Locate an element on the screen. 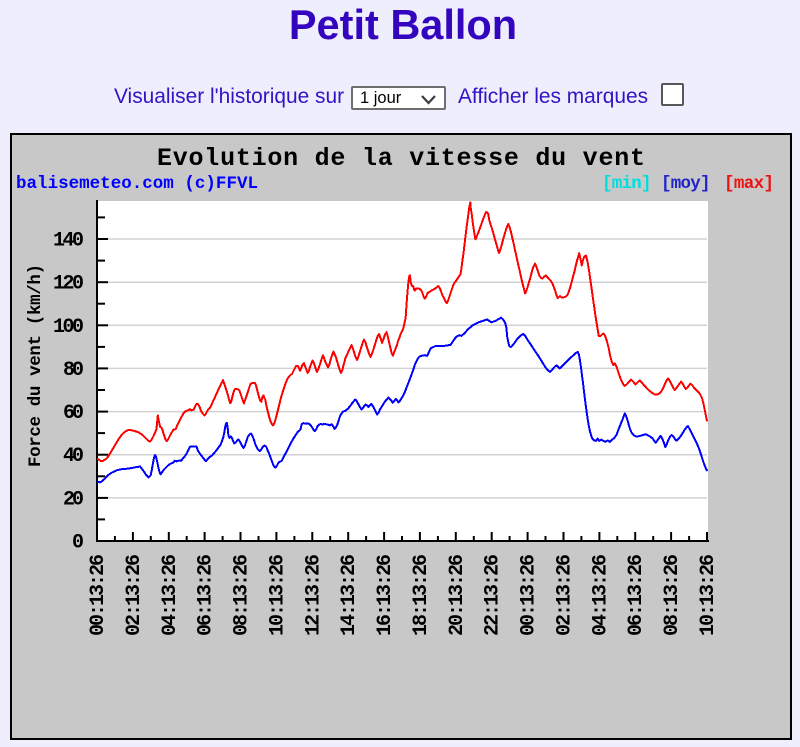 The height and width of the screenshot is (747, 800). svg-text: 20 is located at coordinates (73, 499).